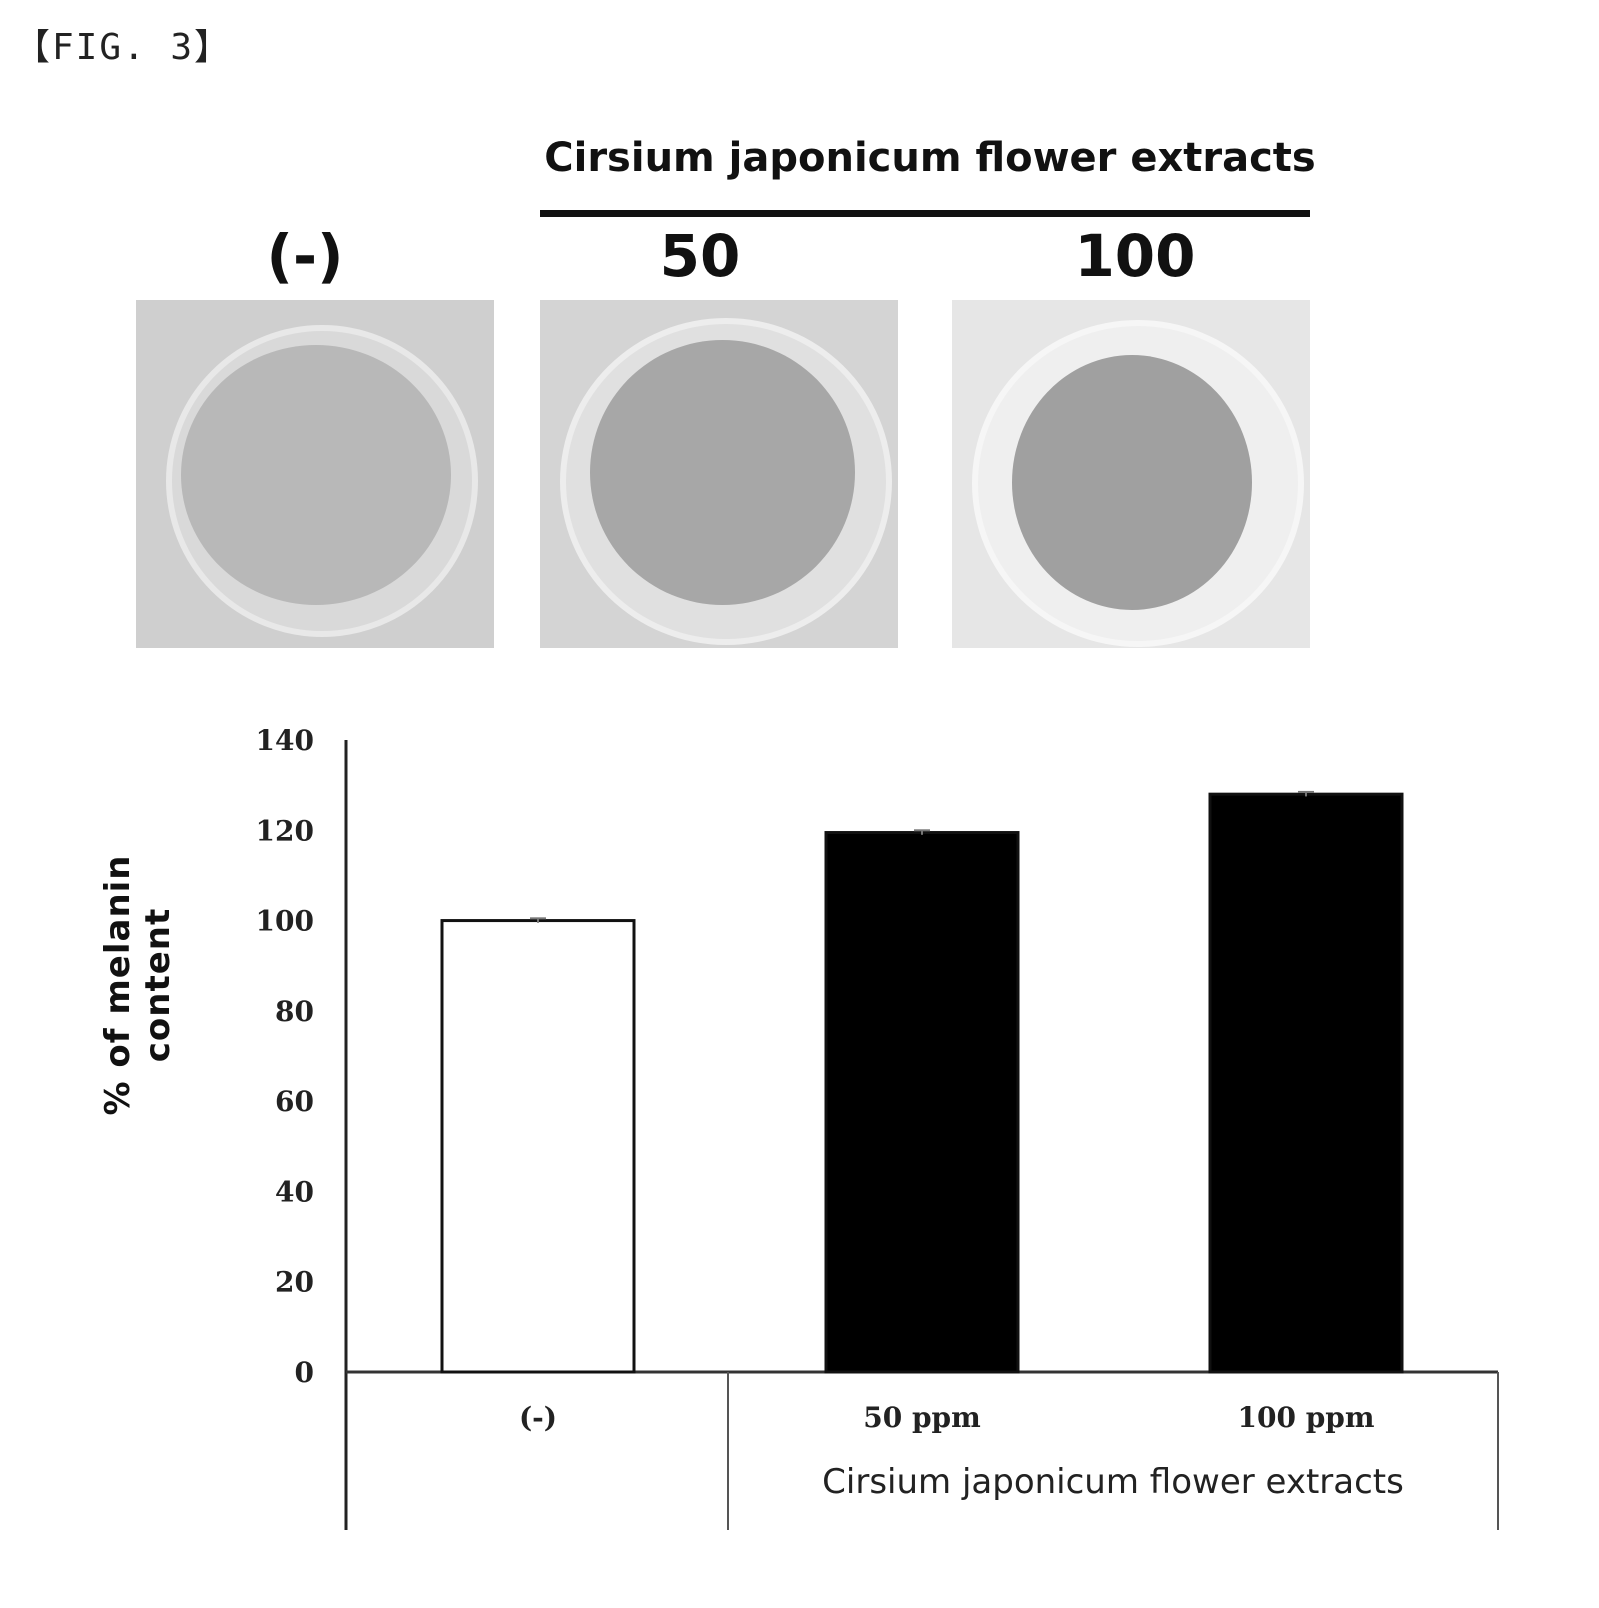 This screenshot has height=1608, width=1599. What do you see at coordinates (925, 213) in the screenshot?
I see `photo-group-rule` at bounding box center [925, 213].